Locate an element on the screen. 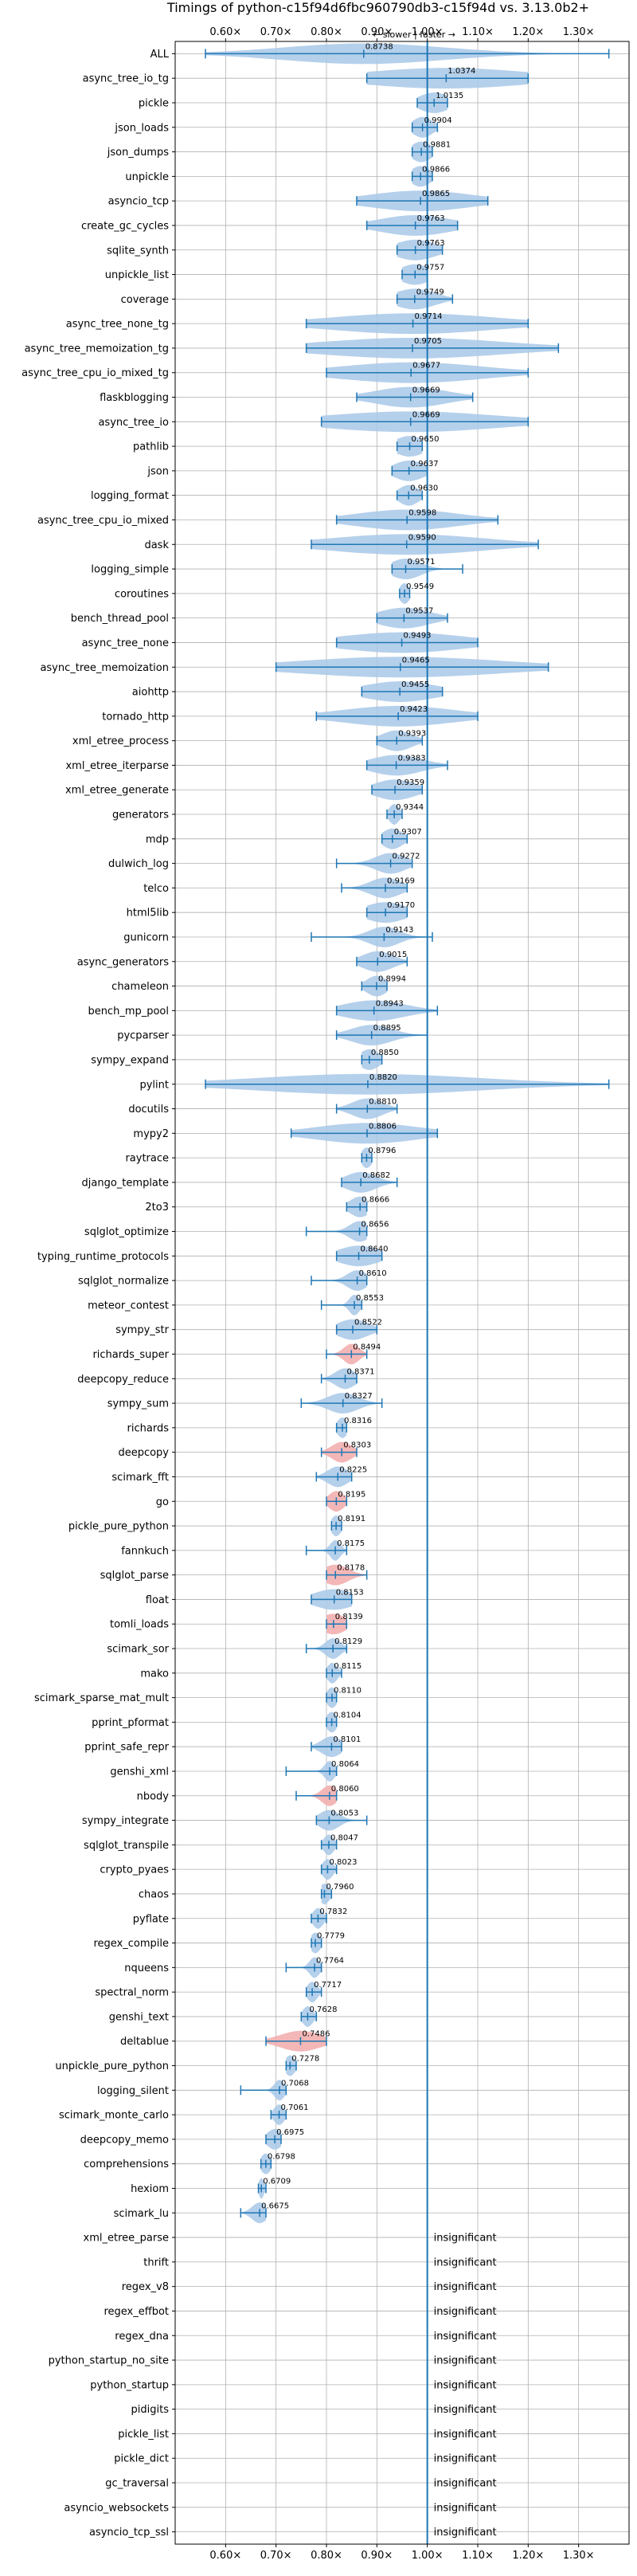 This screenshot has width=637, height=2576. benchmark-label: json_dumps is located at coordinates (138, 153).